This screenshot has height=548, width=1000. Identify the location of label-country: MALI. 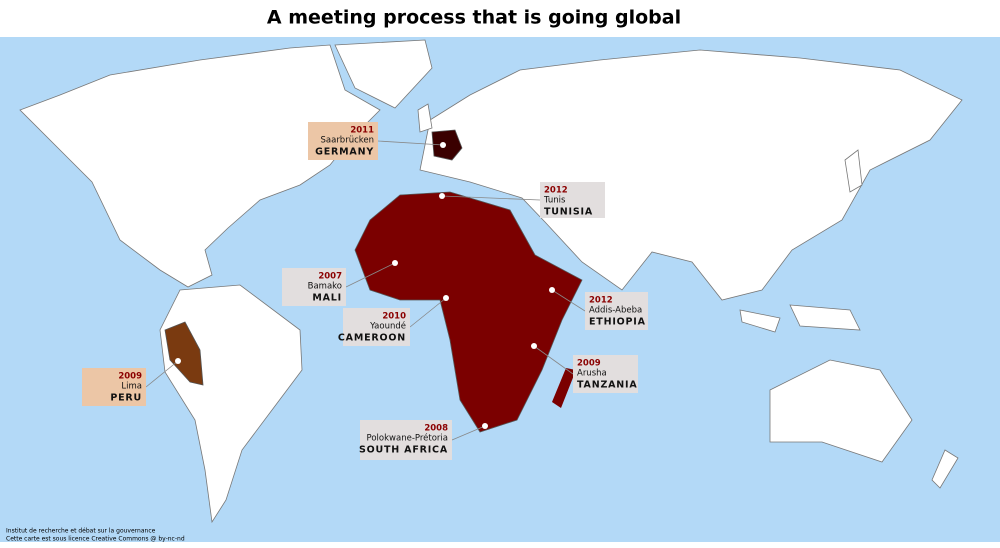
(327, 298).